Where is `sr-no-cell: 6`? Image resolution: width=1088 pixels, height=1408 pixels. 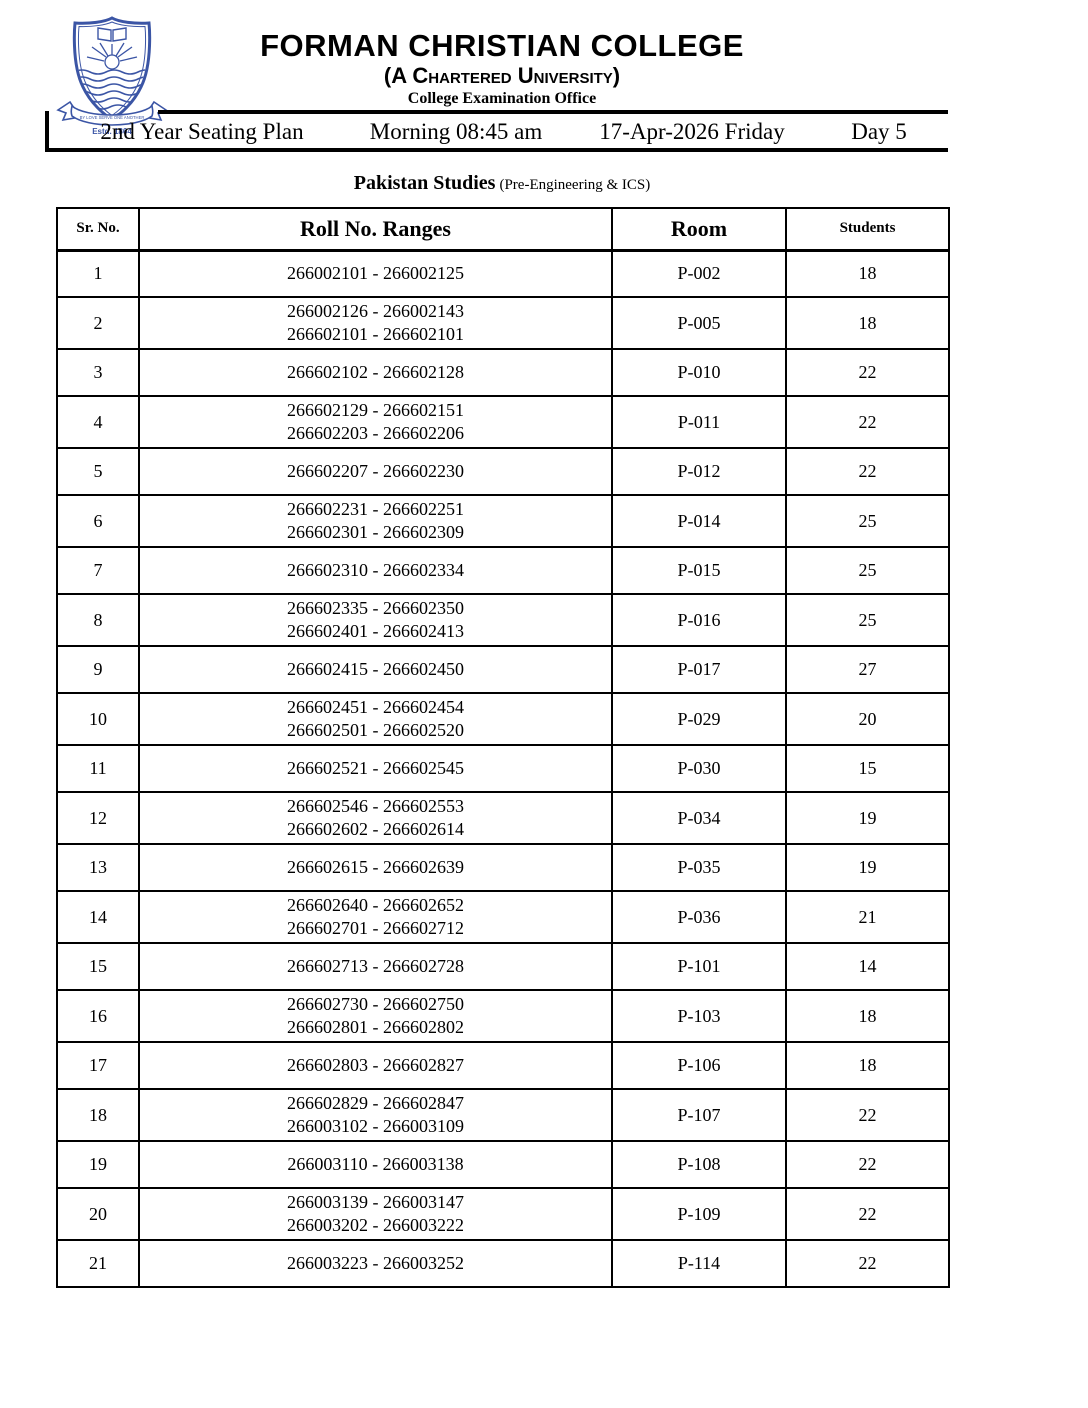 sr-no-cell: 6 is located at coordinates (98, 521).